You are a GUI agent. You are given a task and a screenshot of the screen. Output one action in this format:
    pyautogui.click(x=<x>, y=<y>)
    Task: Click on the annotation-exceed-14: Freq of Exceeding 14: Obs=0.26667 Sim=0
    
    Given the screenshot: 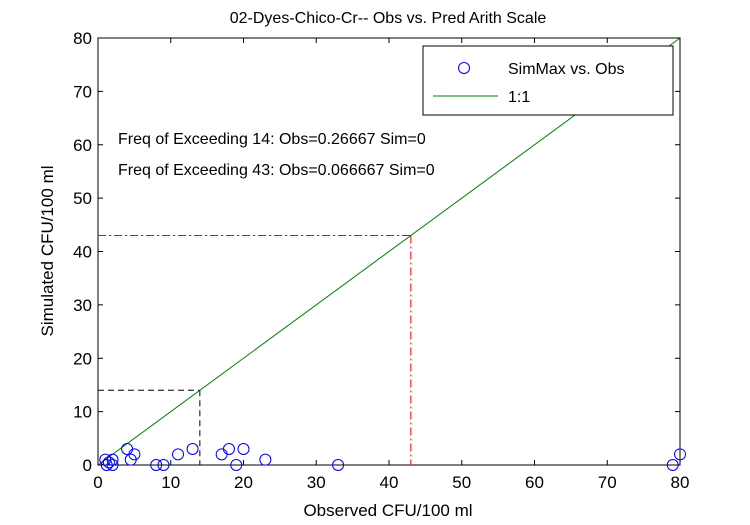 What is the action you would take?
    pyautogui.click(x=272, y=139)
    